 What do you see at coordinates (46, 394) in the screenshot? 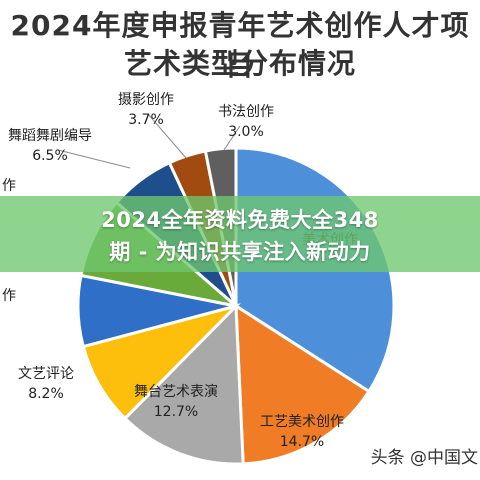
I see `slice-value-3: 8.2%` at bounding box center [46, 394].